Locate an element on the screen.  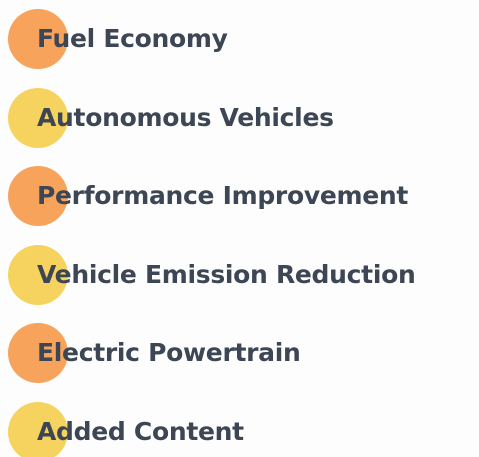
topic-item: Electric Powertrain is located at coordinates (239, 353).